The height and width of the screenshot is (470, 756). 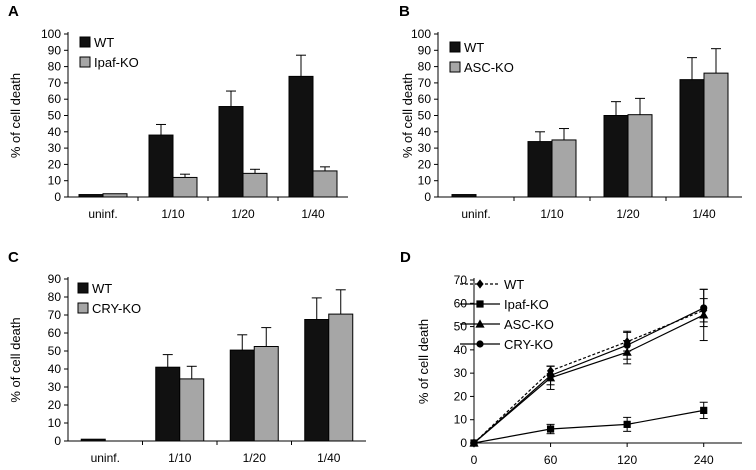 I want to click on panel-label: C, so click(x=13, y=257).